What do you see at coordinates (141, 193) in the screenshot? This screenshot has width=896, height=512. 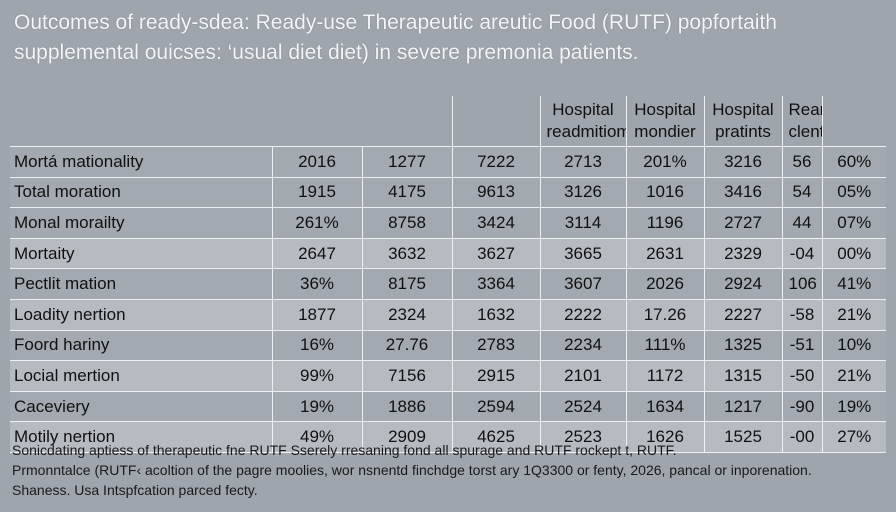 I see `row-label: Total moration` at bounding box center [141, 193].